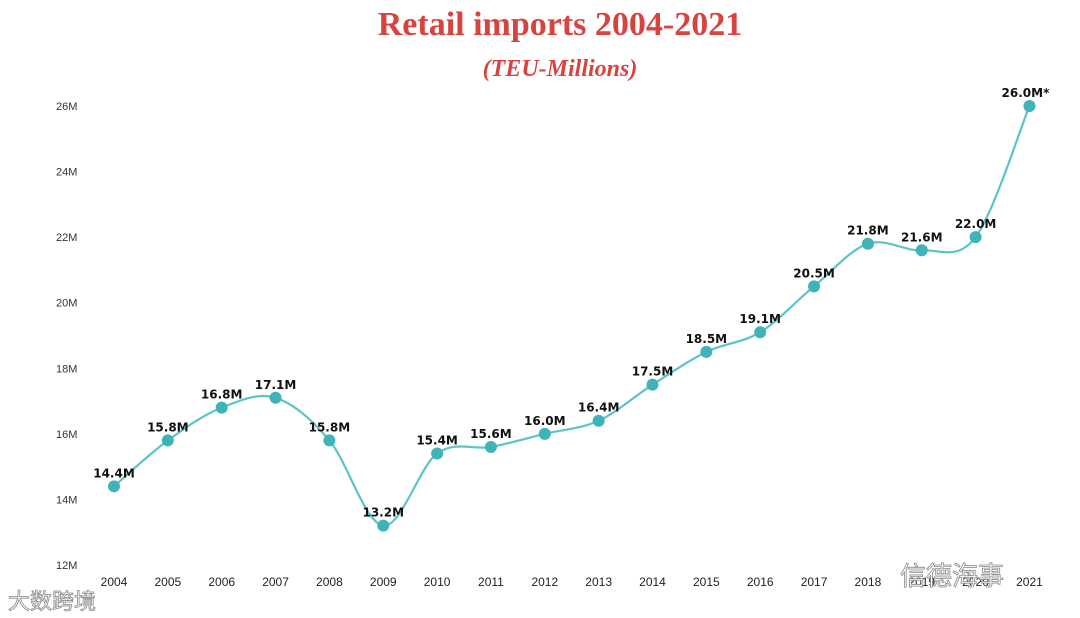  Describe the element at coordinates (1029, 582) in the screenshot. I see `x-tick-label: 2021` at that location.